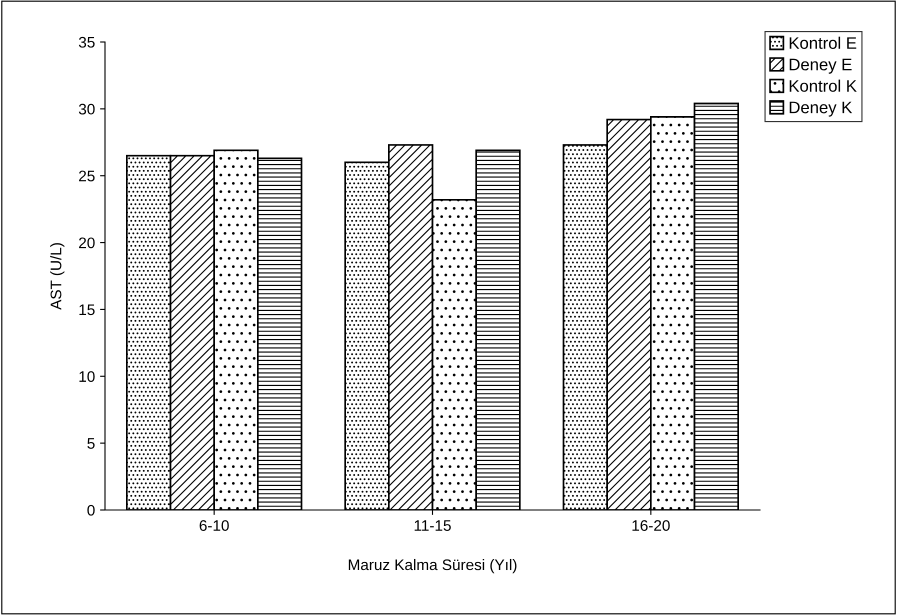  I want to click on y-tick-label: 35, so click(86, 42).